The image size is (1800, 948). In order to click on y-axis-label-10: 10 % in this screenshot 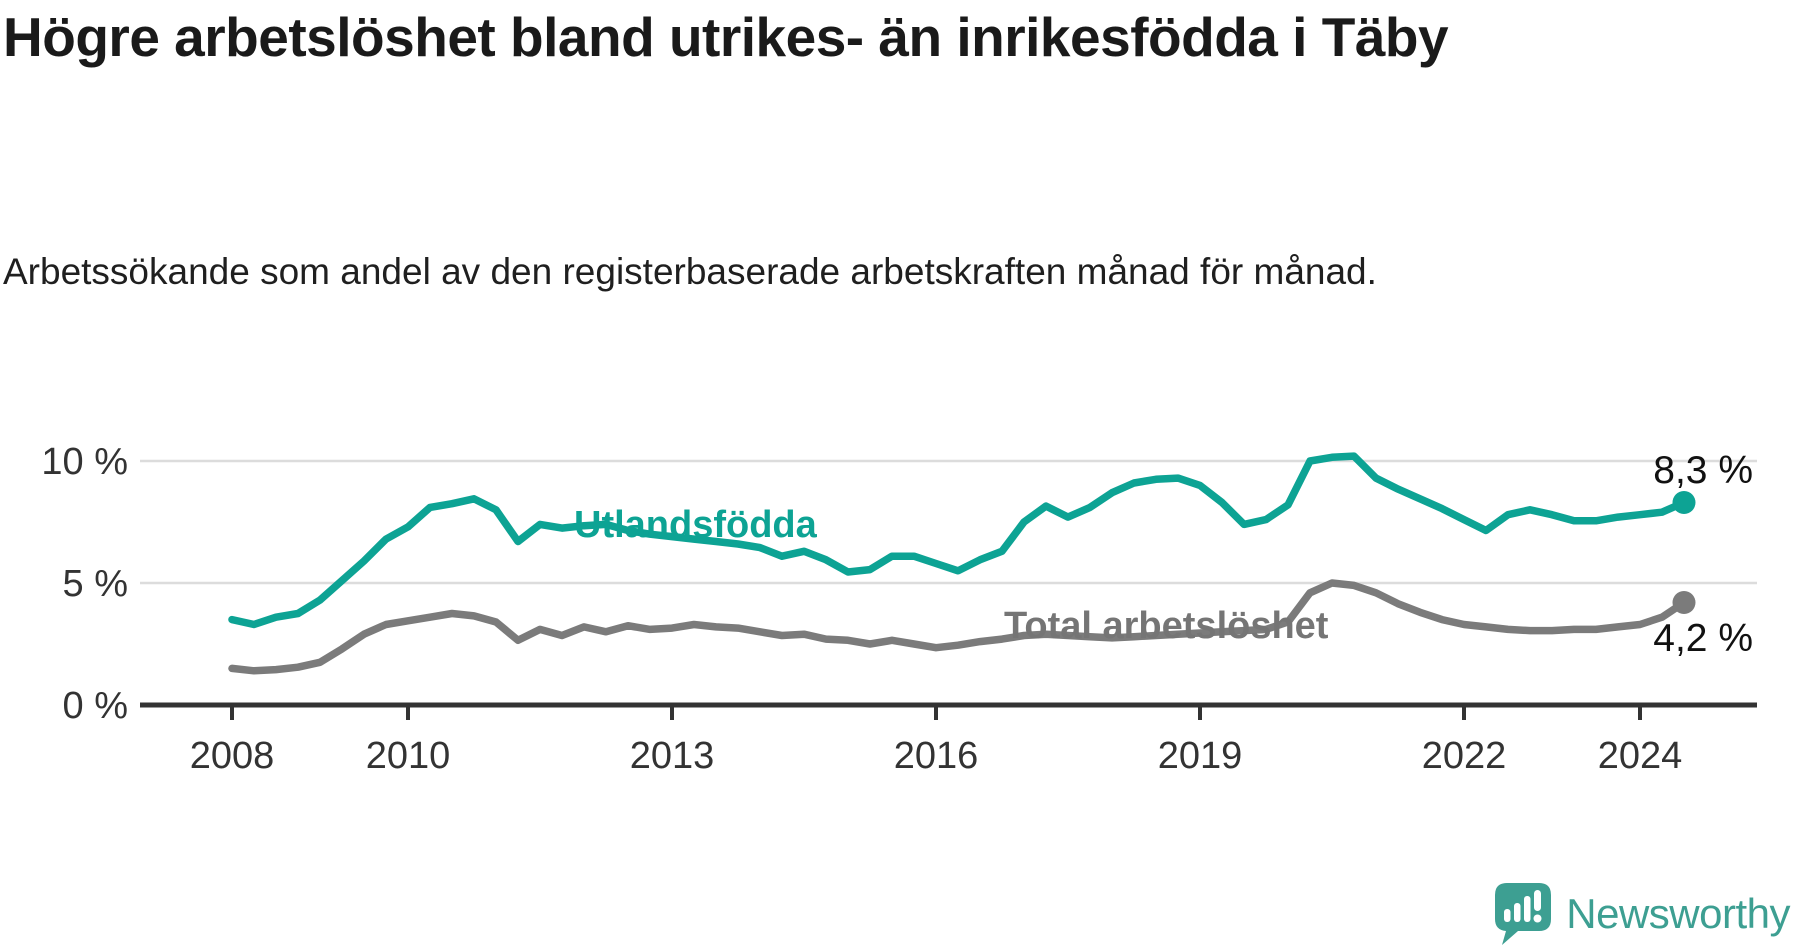, I will do `click(84, 462)`.